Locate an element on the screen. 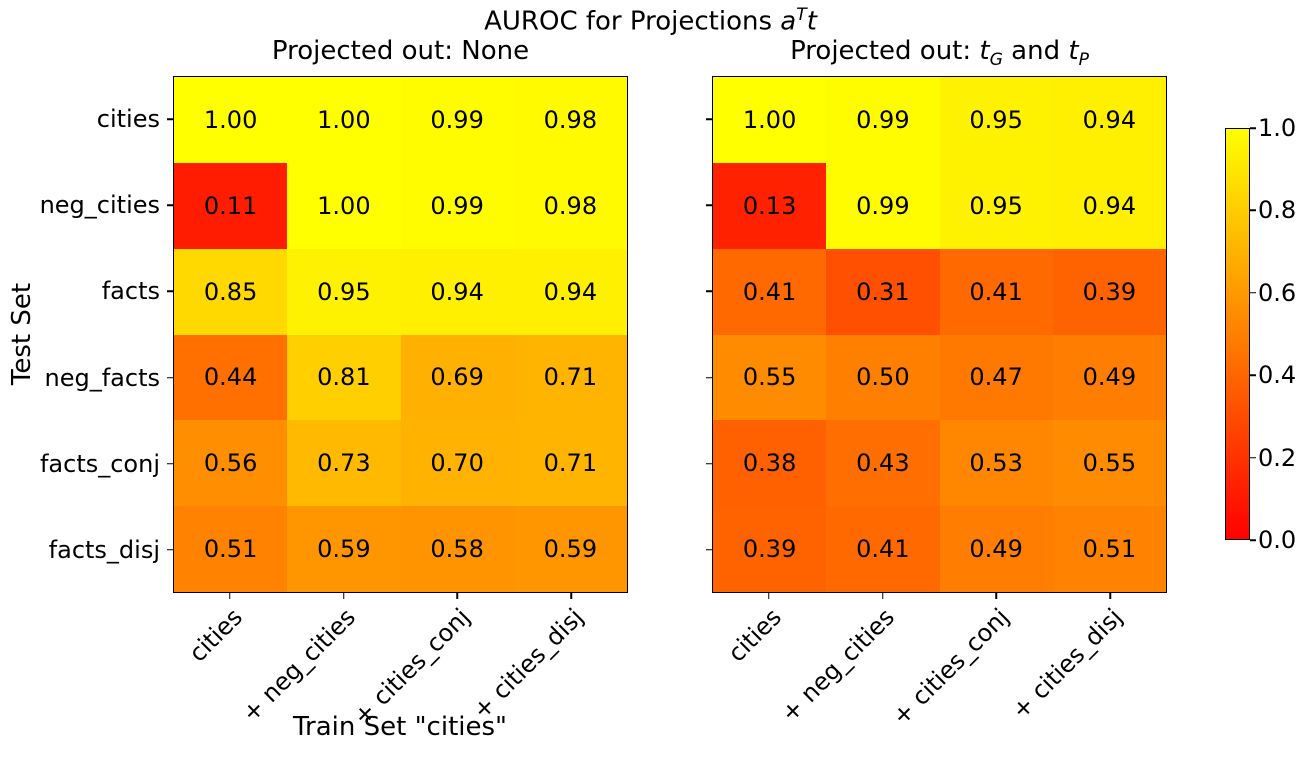 This screenshot has width=1301, height=770. y-tick-label: facts is located at coordinates (130, 291).